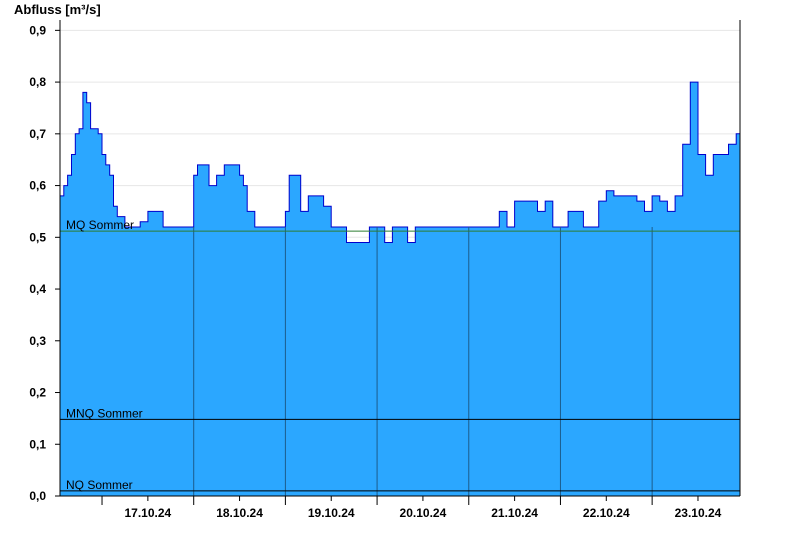 This screenshot has width=800, height=550. What do you see at coordinates (104, 413) in the screenshot?
I see `reference-line-label: MNQ Sommer` at bounding box center [104, 413].